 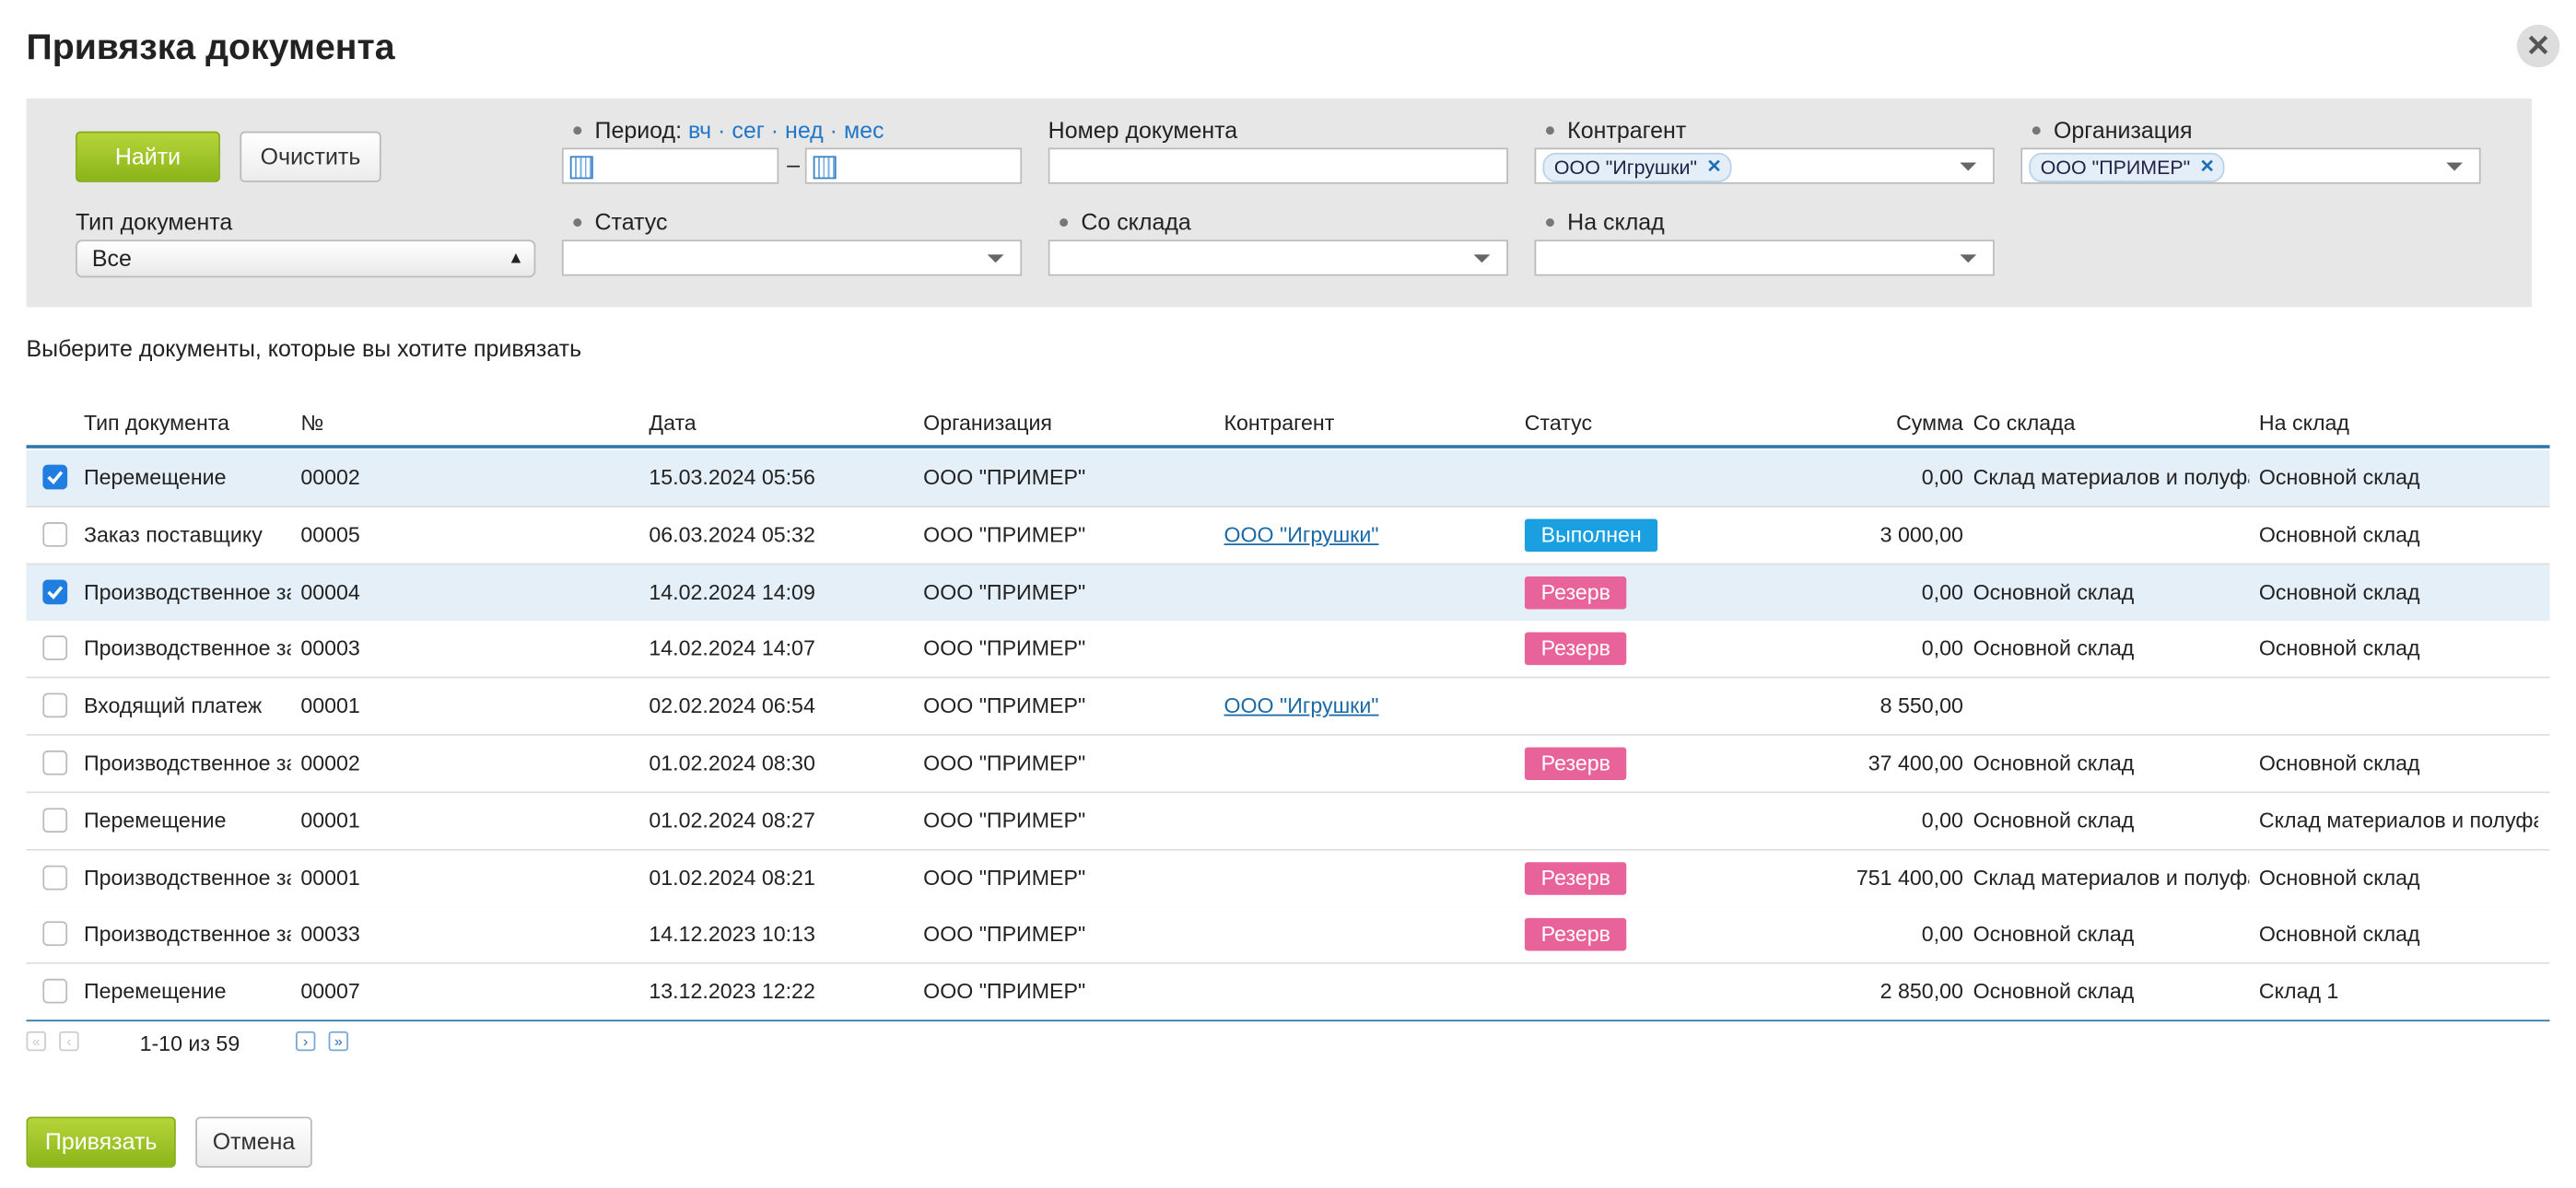 What do you see at coordinates (854, 130) in the screenshot?
I see `period-link: мес` at bounding box center [854, 130].